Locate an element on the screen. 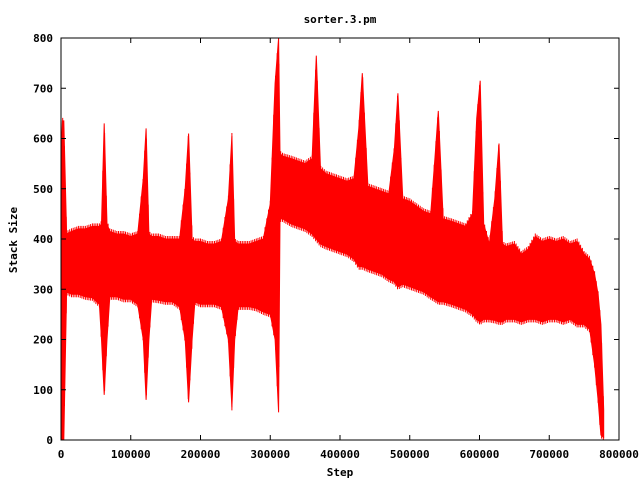 The image size is (640, 480). y-axis-label: Stack Size is located at coordinates (13, 240).